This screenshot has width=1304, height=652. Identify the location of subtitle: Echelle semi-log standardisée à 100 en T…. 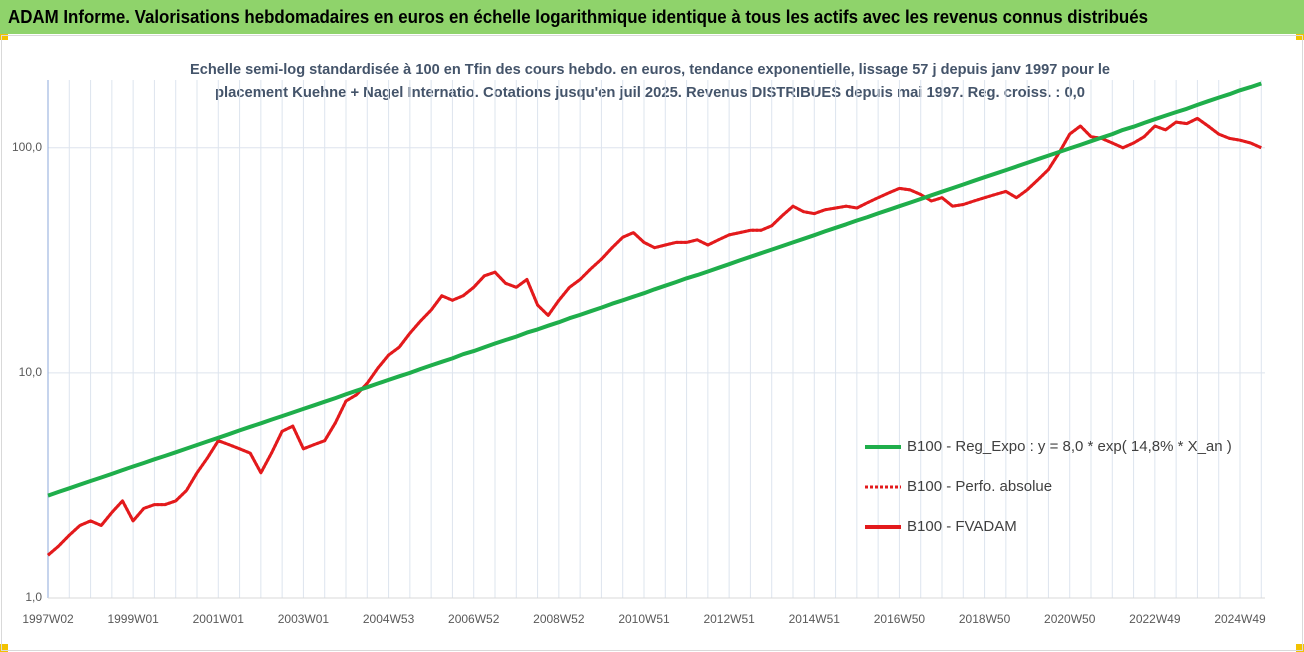
(650, 69).